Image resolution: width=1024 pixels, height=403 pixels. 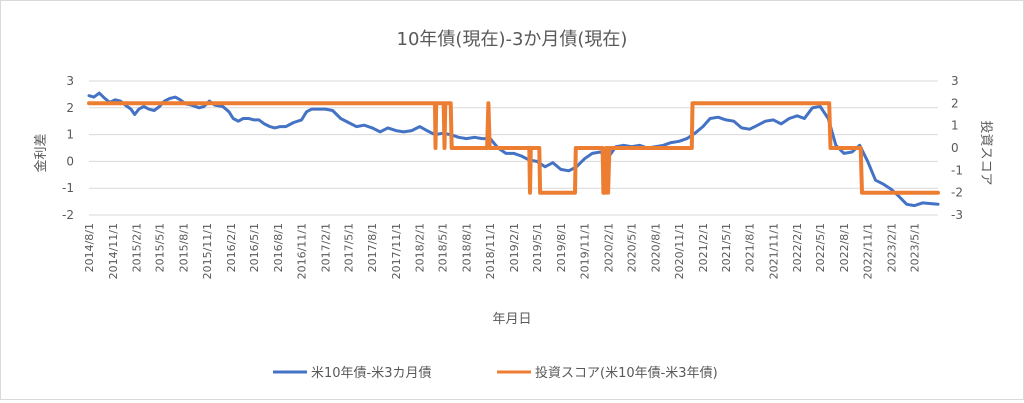 What do you see at coordinates (495, 373) in the screenshot?
I see `legend: 米10年債-米3カ月債 投資スコア(米10年債-米3年債)` at bounding box center [495, 373].